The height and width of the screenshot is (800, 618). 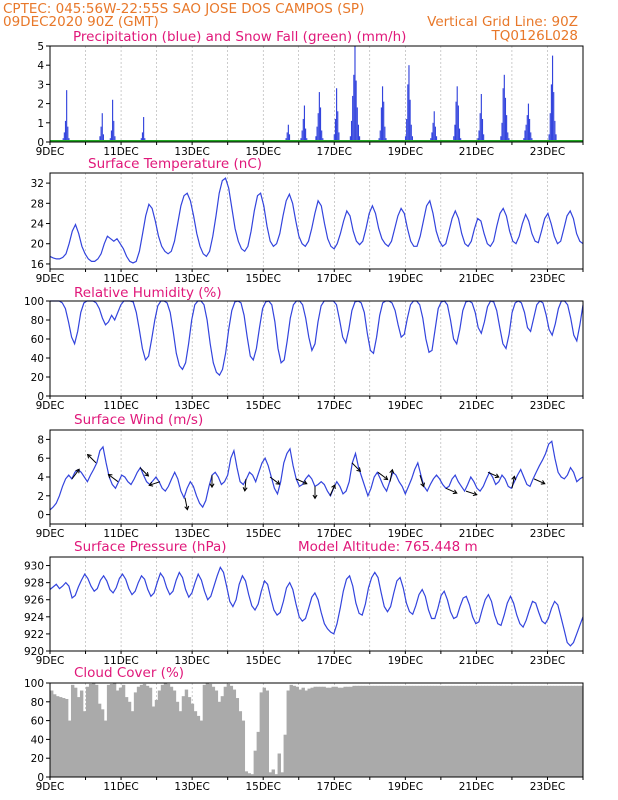 What do you see at coordinates (34, 302) in the screenshot?
I see `humidity-ytick-label: 100` at bounding box center [34, 302].